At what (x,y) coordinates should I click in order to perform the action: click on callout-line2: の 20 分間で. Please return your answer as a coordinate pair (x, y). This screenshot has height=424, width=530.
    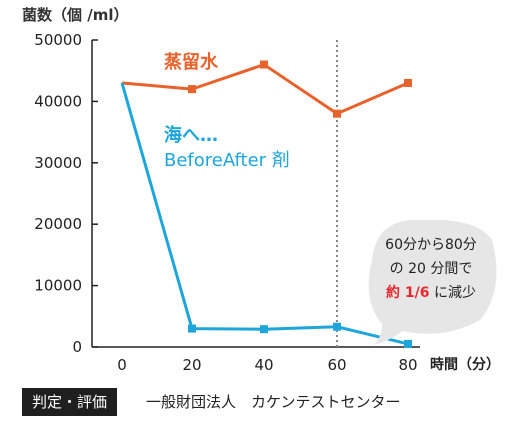
    Looking at the image, I should click on (431, 269).